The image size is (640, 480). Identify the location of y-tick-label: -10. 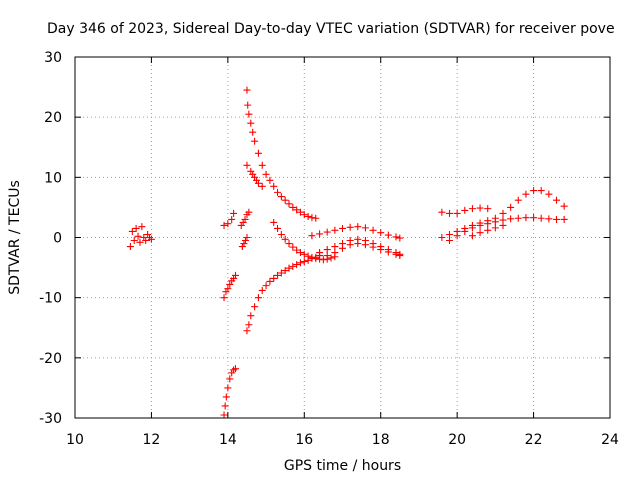
(50, 299).